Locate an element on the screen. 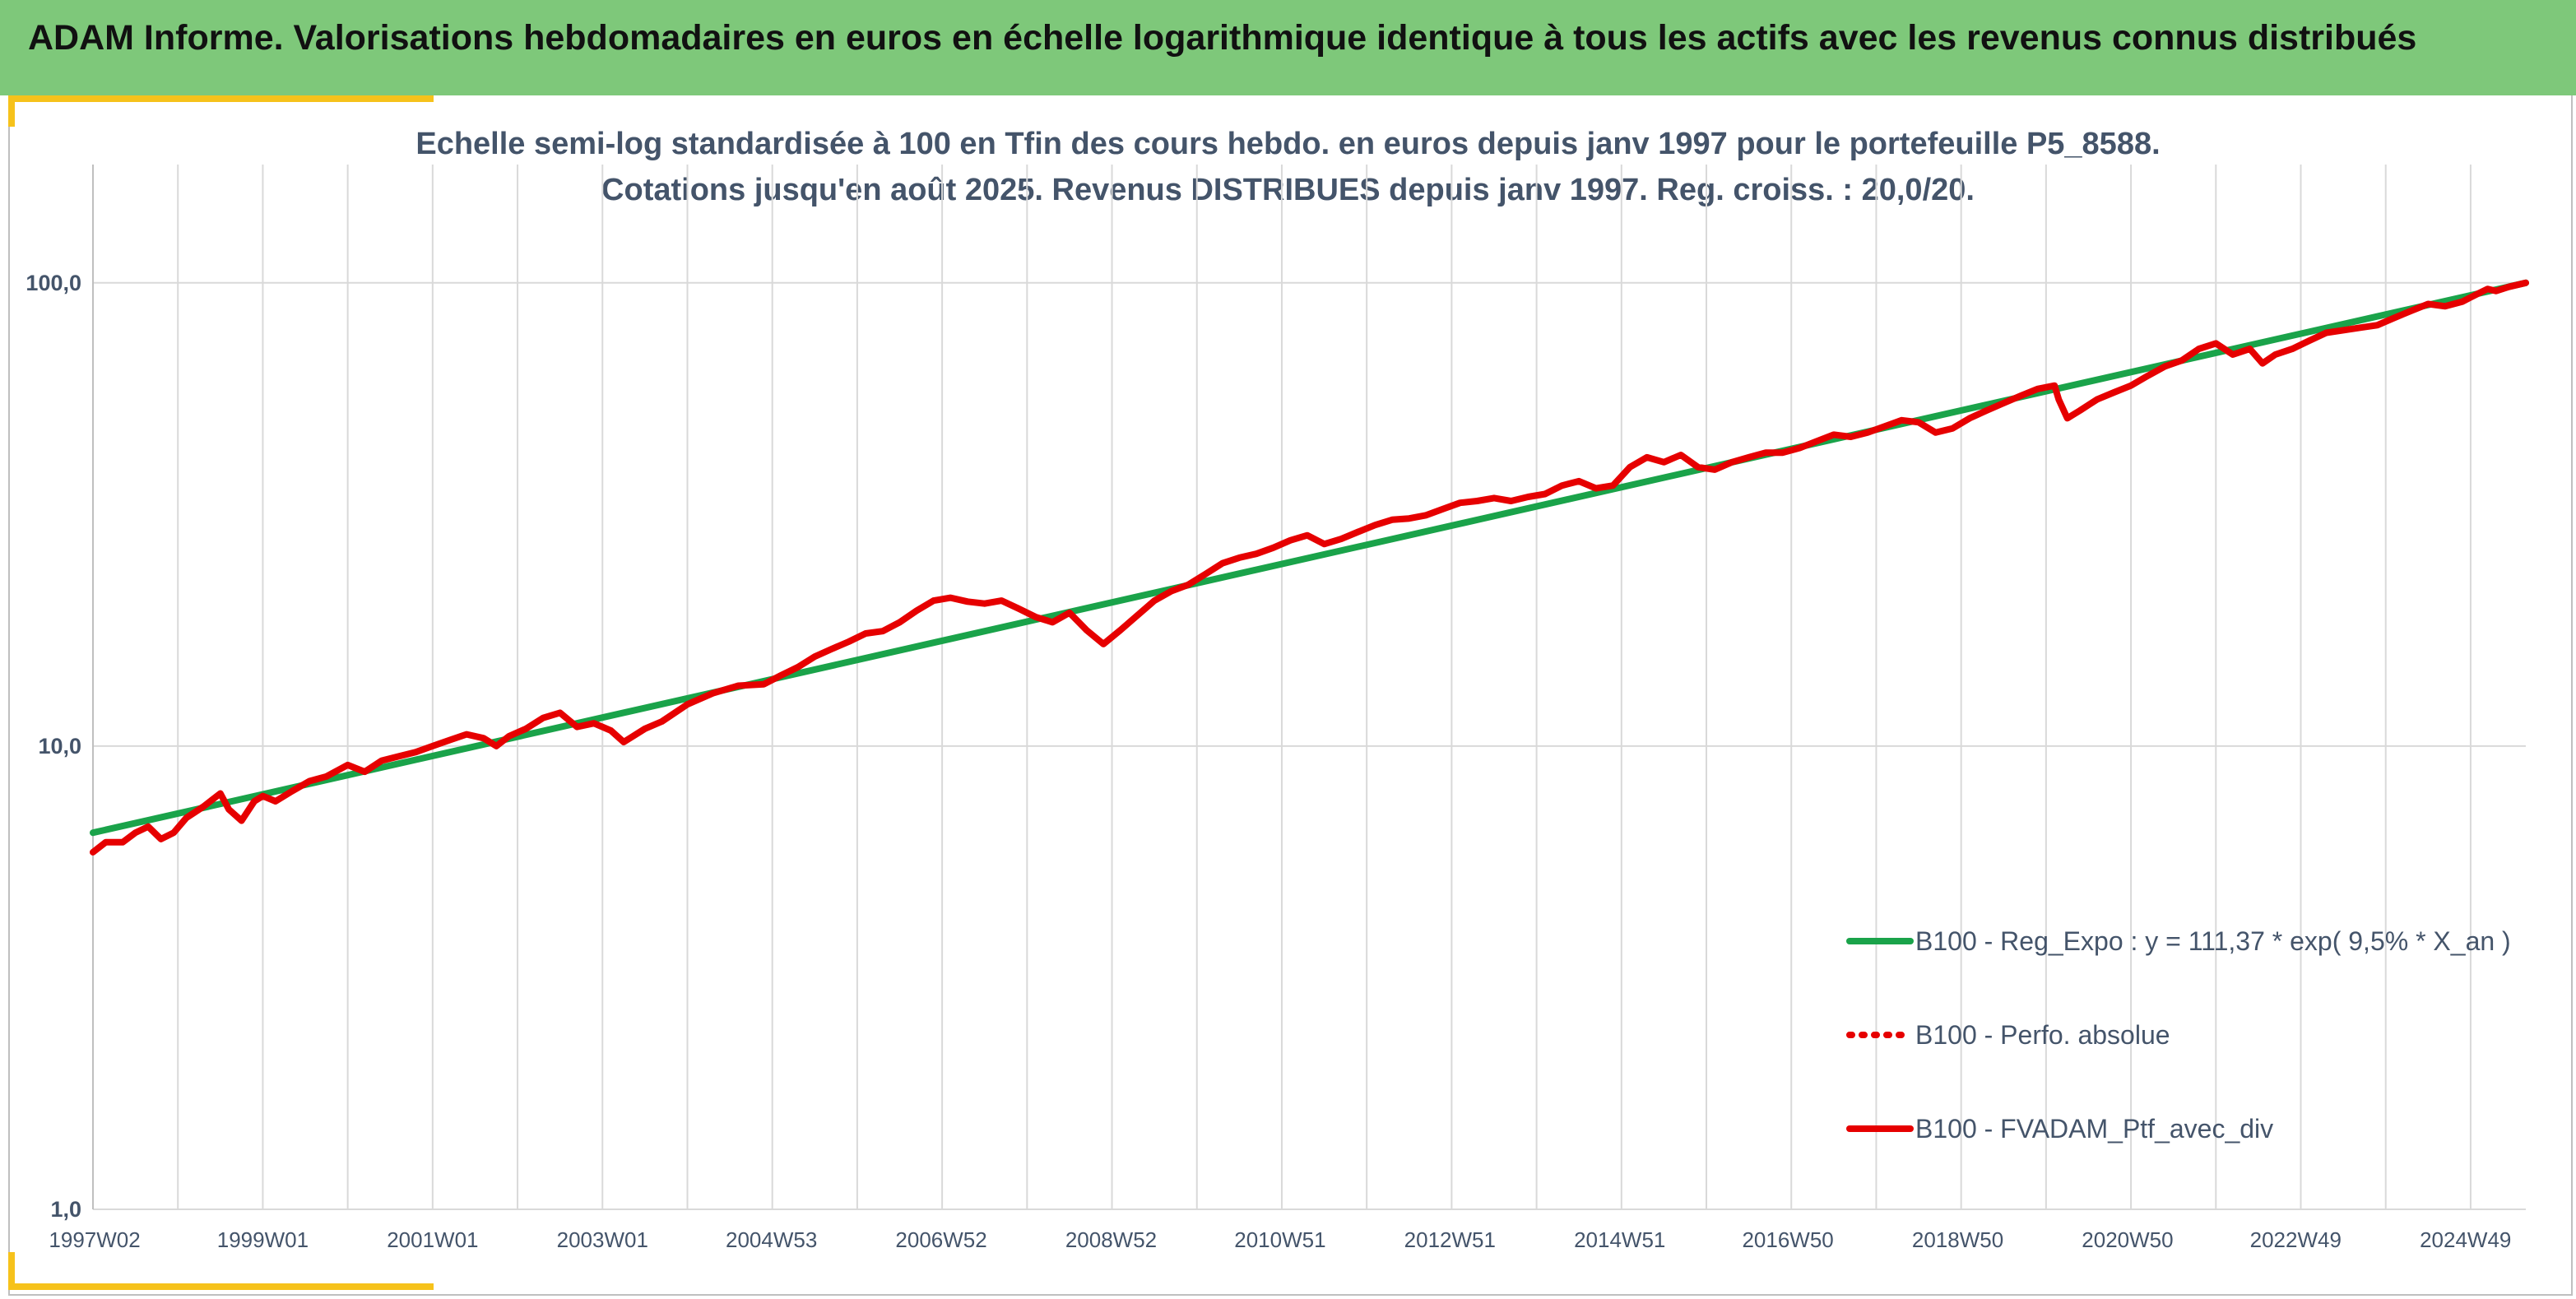 Image resolution: width=2576 pixels, height=1299 pixels. x-tick-label: 2008W52 is located at coordinates (1111, 1239).